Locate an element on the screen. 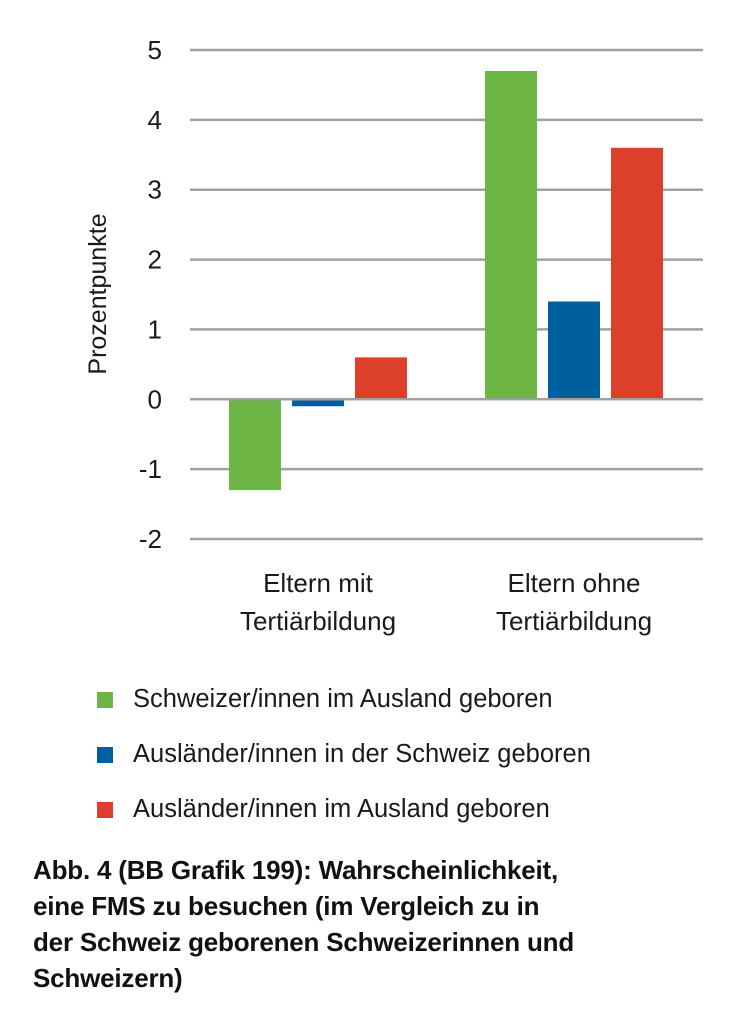 This screenshot has width=755, height=1024. y-tick-label: 2 is located at coordinates (155, 260).